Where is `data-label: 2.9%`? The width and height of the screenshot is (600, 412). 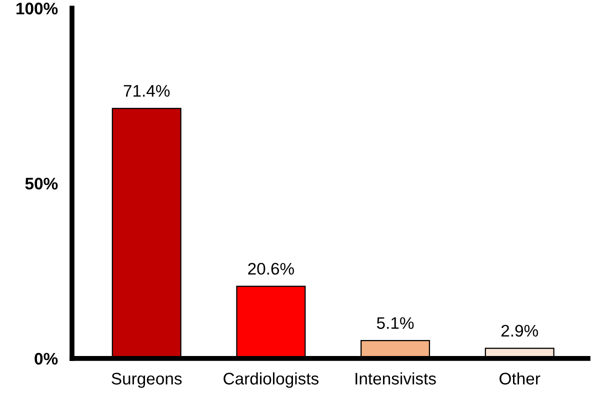 data-label: 2.9% is located at coordinates (519, 330).